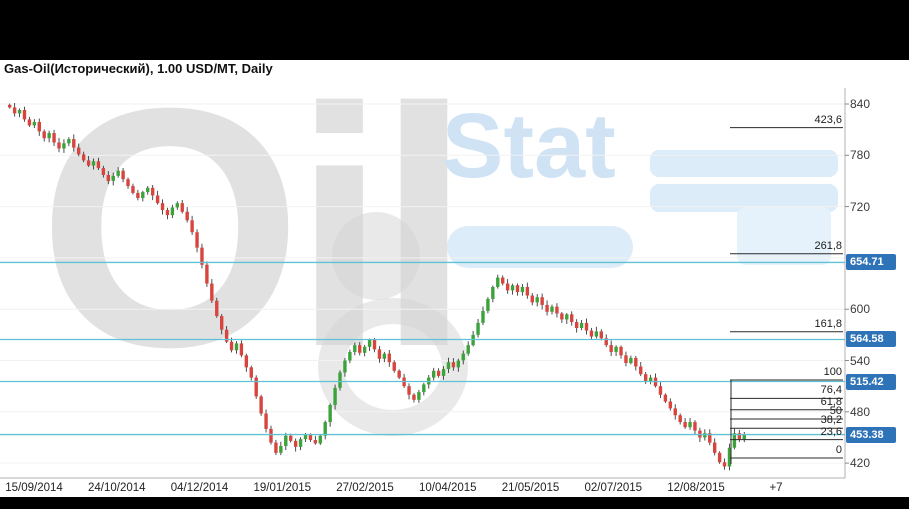 The width and height of the screenshot is (909, 509). I want to click on x-axis-label: 19/01/2015, so click(282, 488).